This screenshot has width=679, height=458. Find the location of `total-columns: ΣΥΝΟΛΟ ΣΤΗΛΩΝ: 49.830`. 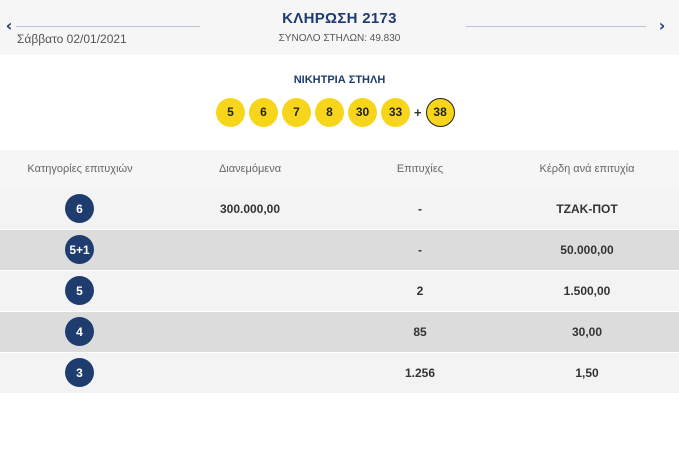

total-columns: ΣΥΝΟΛΟ ΣΤΗΛΩΝ: 49.830 is located at coordinates (339, 38).